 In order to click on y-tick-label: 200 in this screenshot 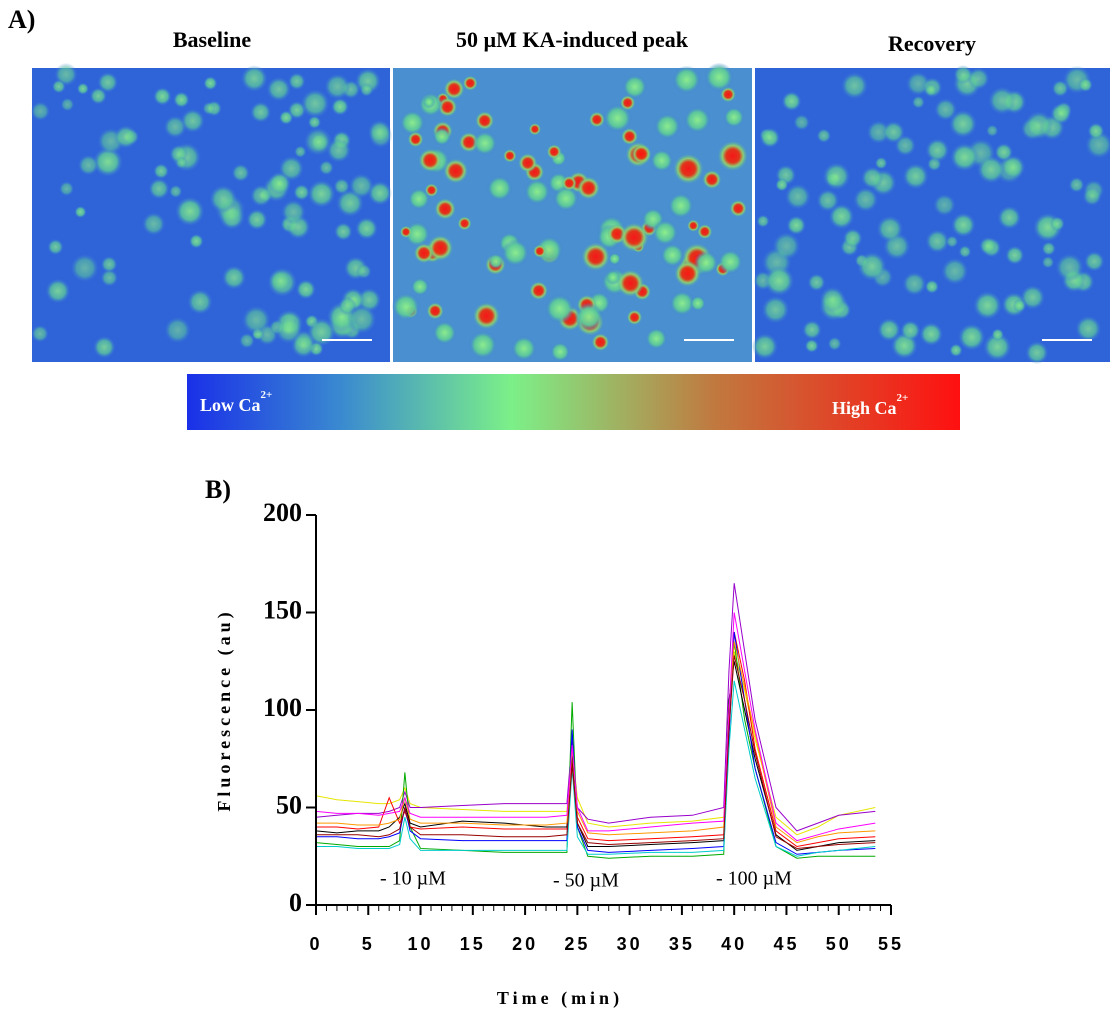, I will do `click(282, 512)`.